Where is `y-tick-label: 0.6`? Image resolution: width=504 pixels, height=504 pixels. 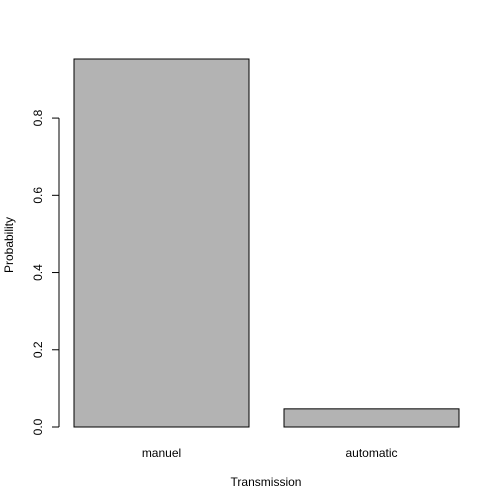 y-tick-label: 0.6 is located at coordinates (38, 195).